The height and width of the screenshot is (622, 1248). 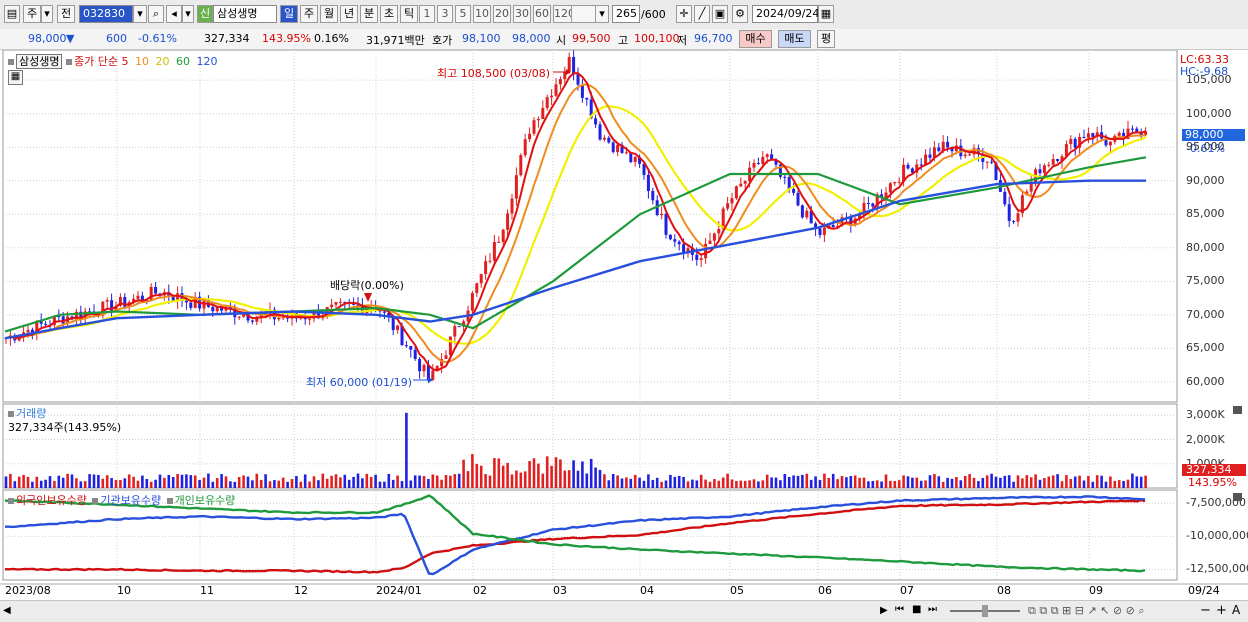 What do you see at coordinates (116, 38) in the screenshot?
I see `quote-change: 600` at bounding box center [116, 38].